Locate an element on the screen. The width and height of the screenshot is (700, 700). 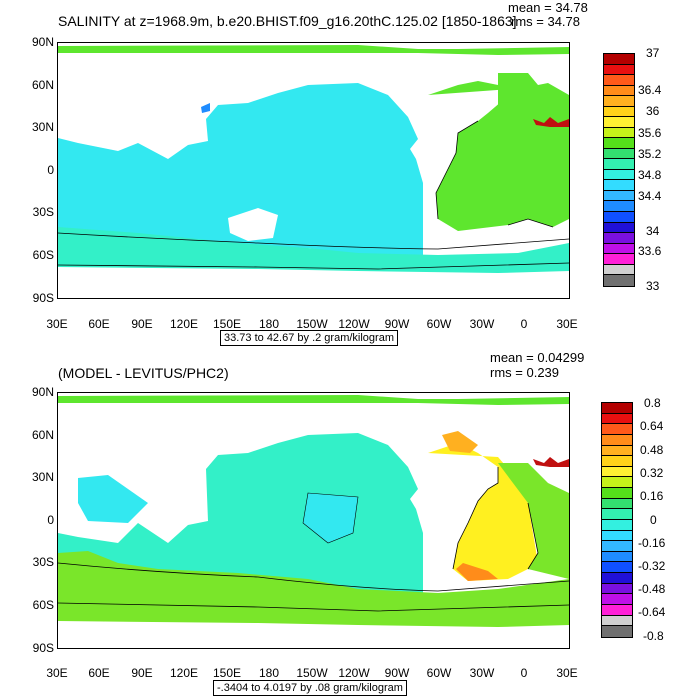
lat-label: 30N is located at coordinates (42, 477).